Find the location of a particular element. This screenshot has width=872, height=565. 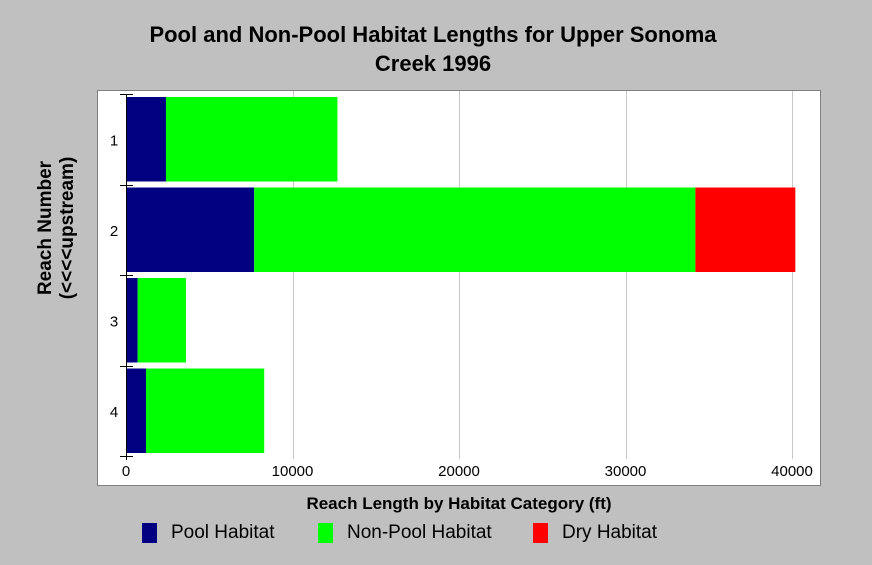

legend-label-pool: Pool Habitat is located at coordinates (223, 532).